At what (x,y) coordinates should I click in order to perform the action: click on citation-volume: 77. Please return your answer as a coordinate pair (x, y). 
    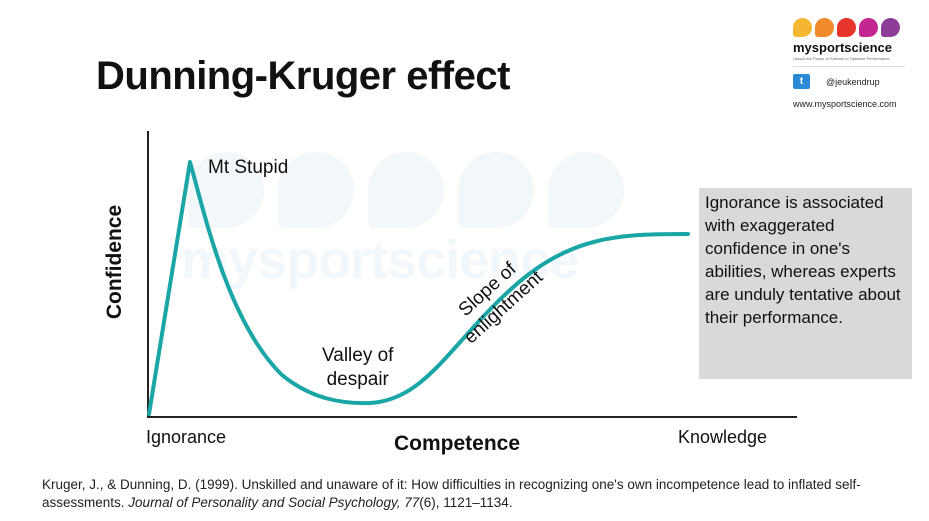
    Looking at the image, I should click on (412, 502).